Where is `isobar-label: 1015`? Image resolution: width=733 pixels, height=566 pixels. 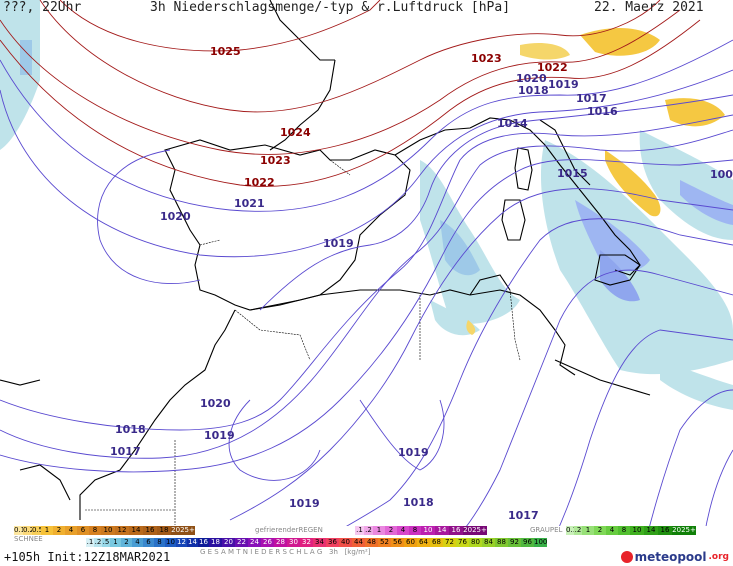 isobar-label: 1015 is located at coordinates (572, 173).